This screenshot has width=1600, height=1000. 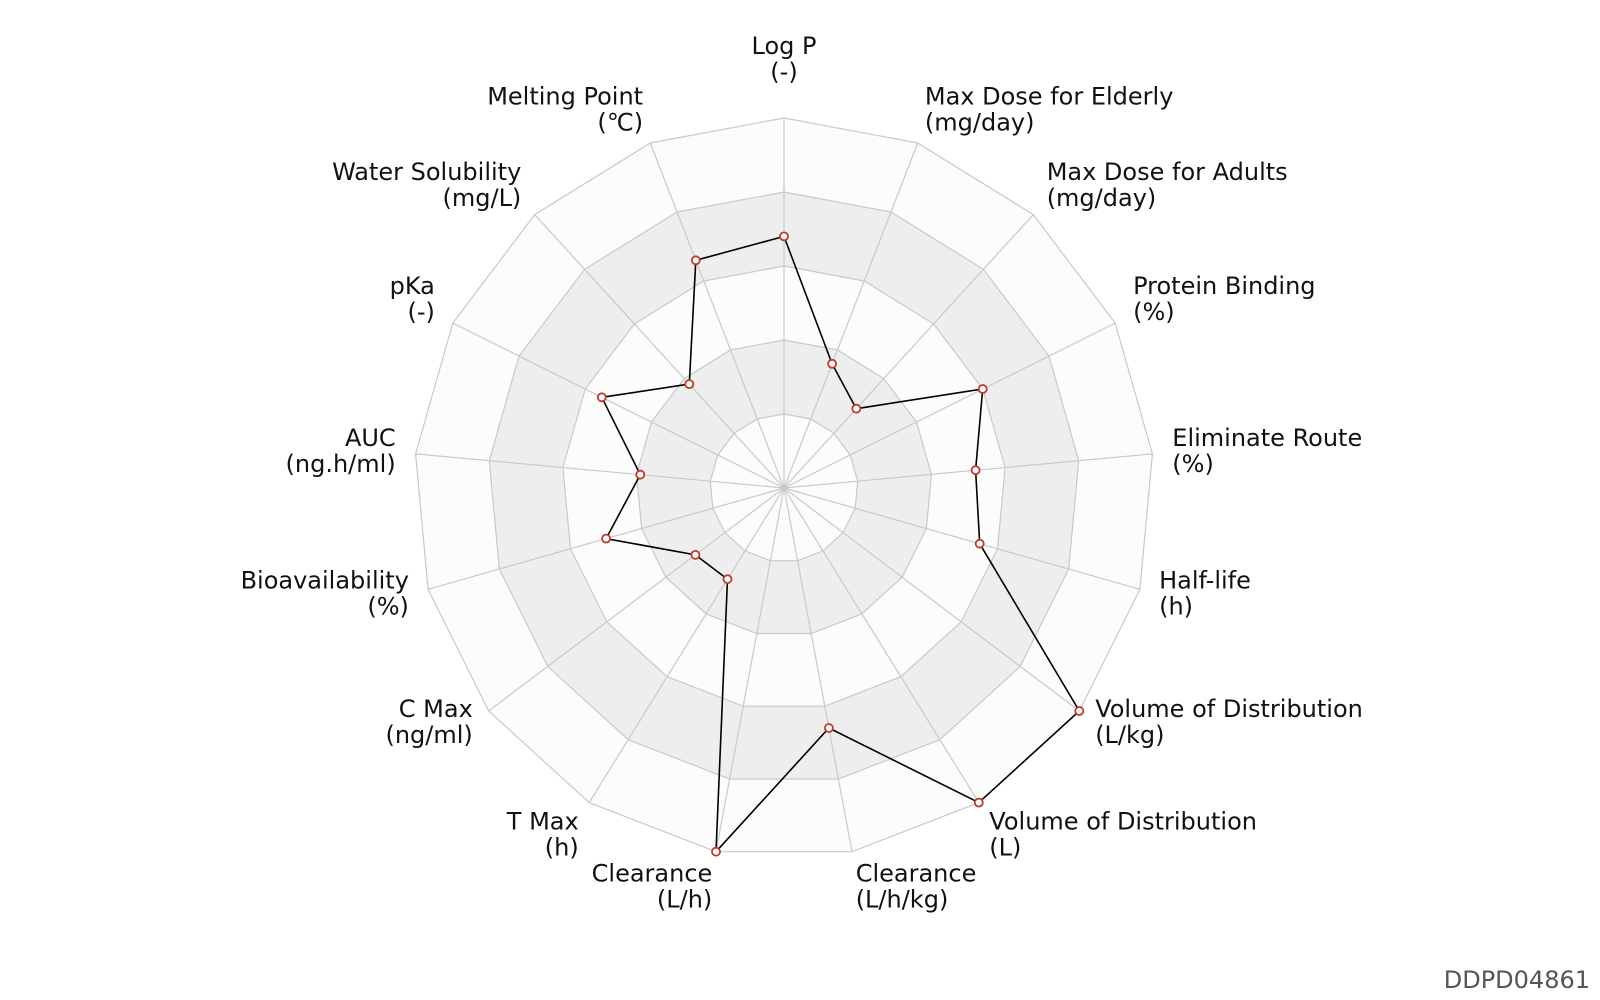 I want to click on axis-label-16: Melting Point (℃), so click(x=565, y=109).